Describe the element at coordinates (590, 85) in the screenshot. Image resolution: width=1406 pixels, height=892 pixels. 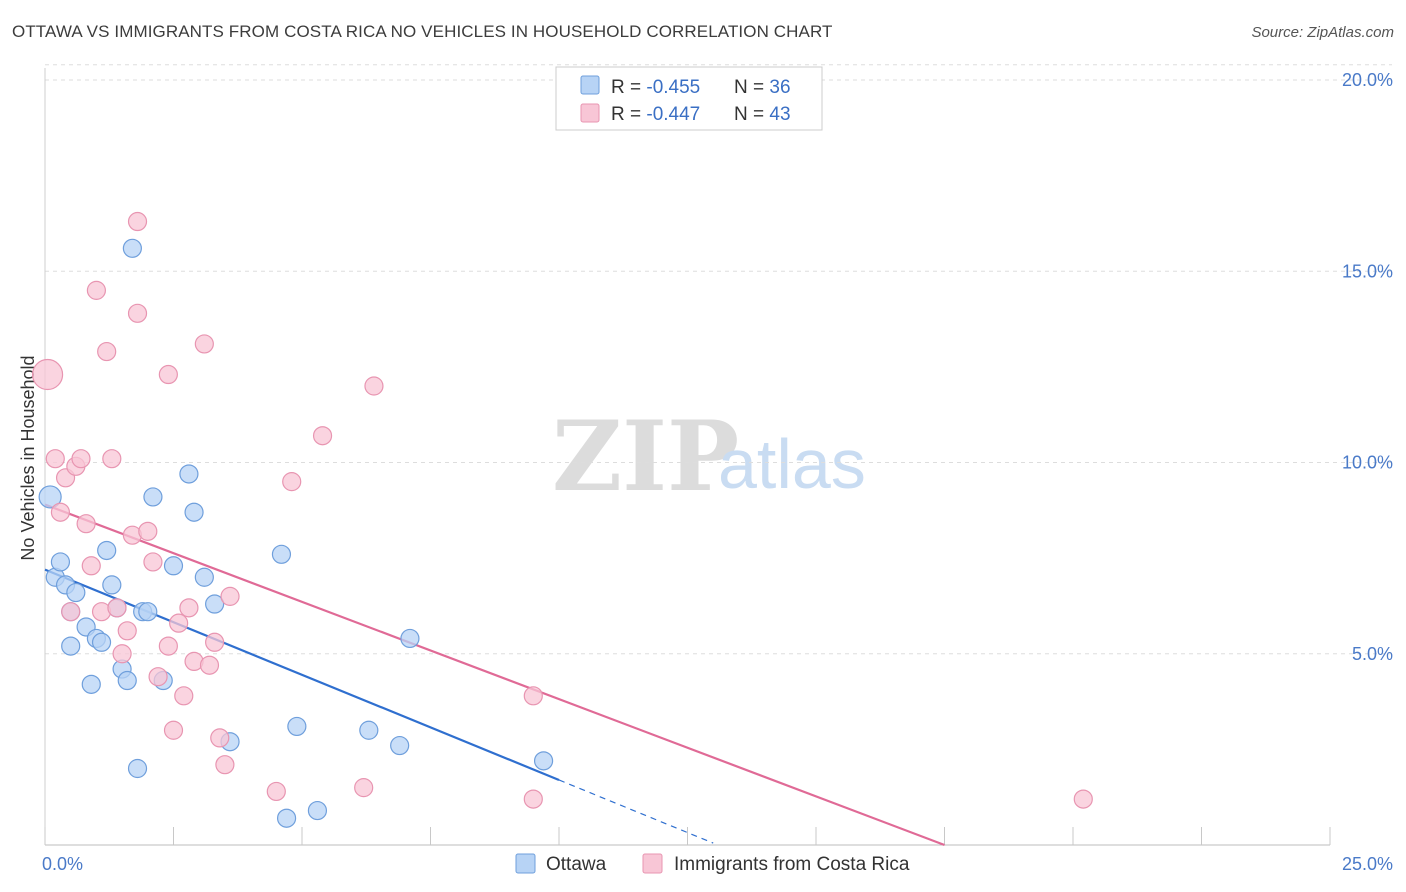
I see `legend-swatch-ottawa` at that location.